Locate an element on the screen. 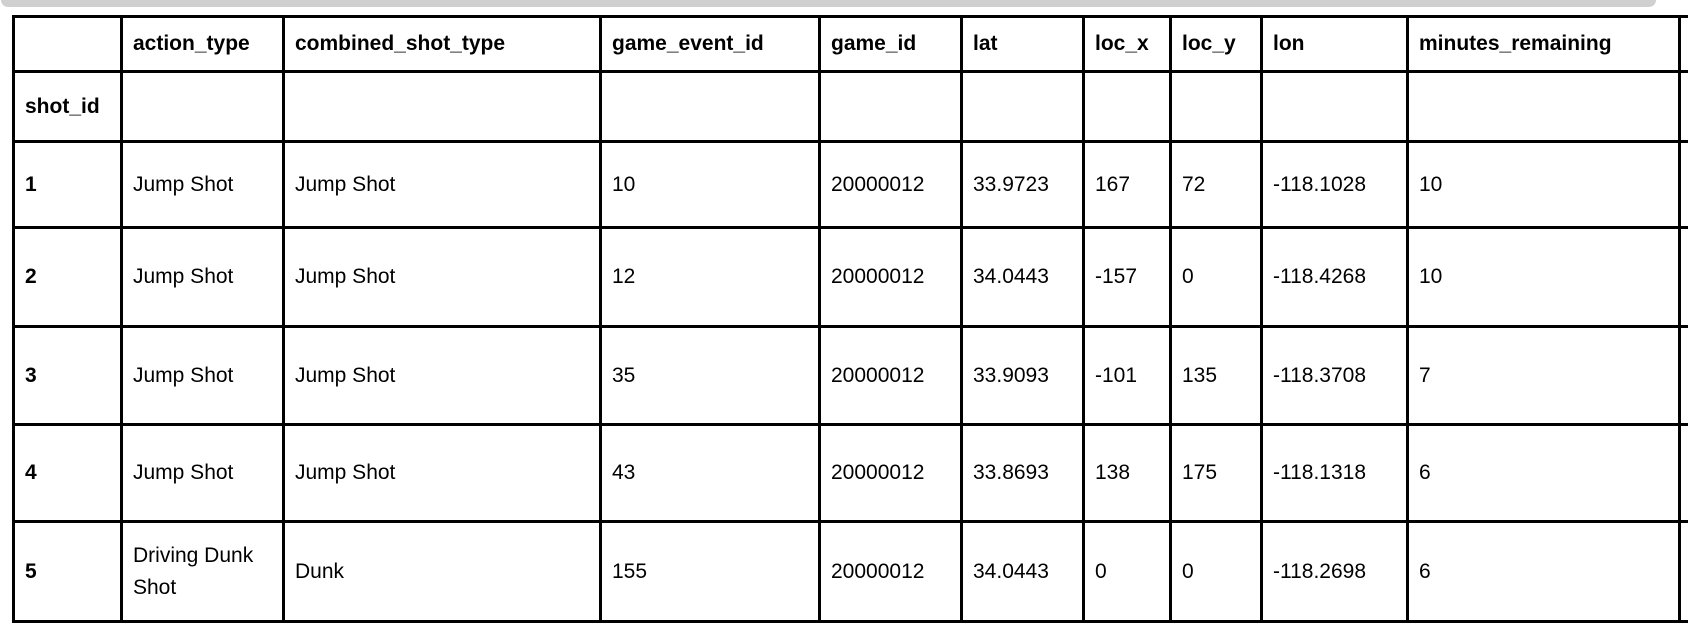 Image resolution: width=1688 pixels, height=642 pixels. cell-loc-x: 167 is located at coordinates (1127, 184).